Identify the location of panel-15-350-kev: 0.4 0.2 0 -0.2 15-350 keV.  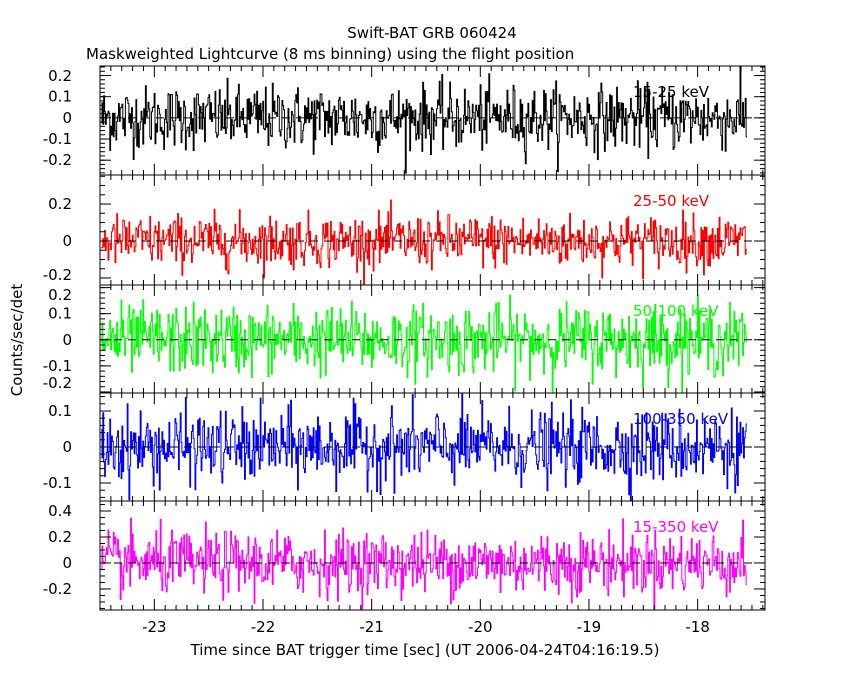
(404, 555).